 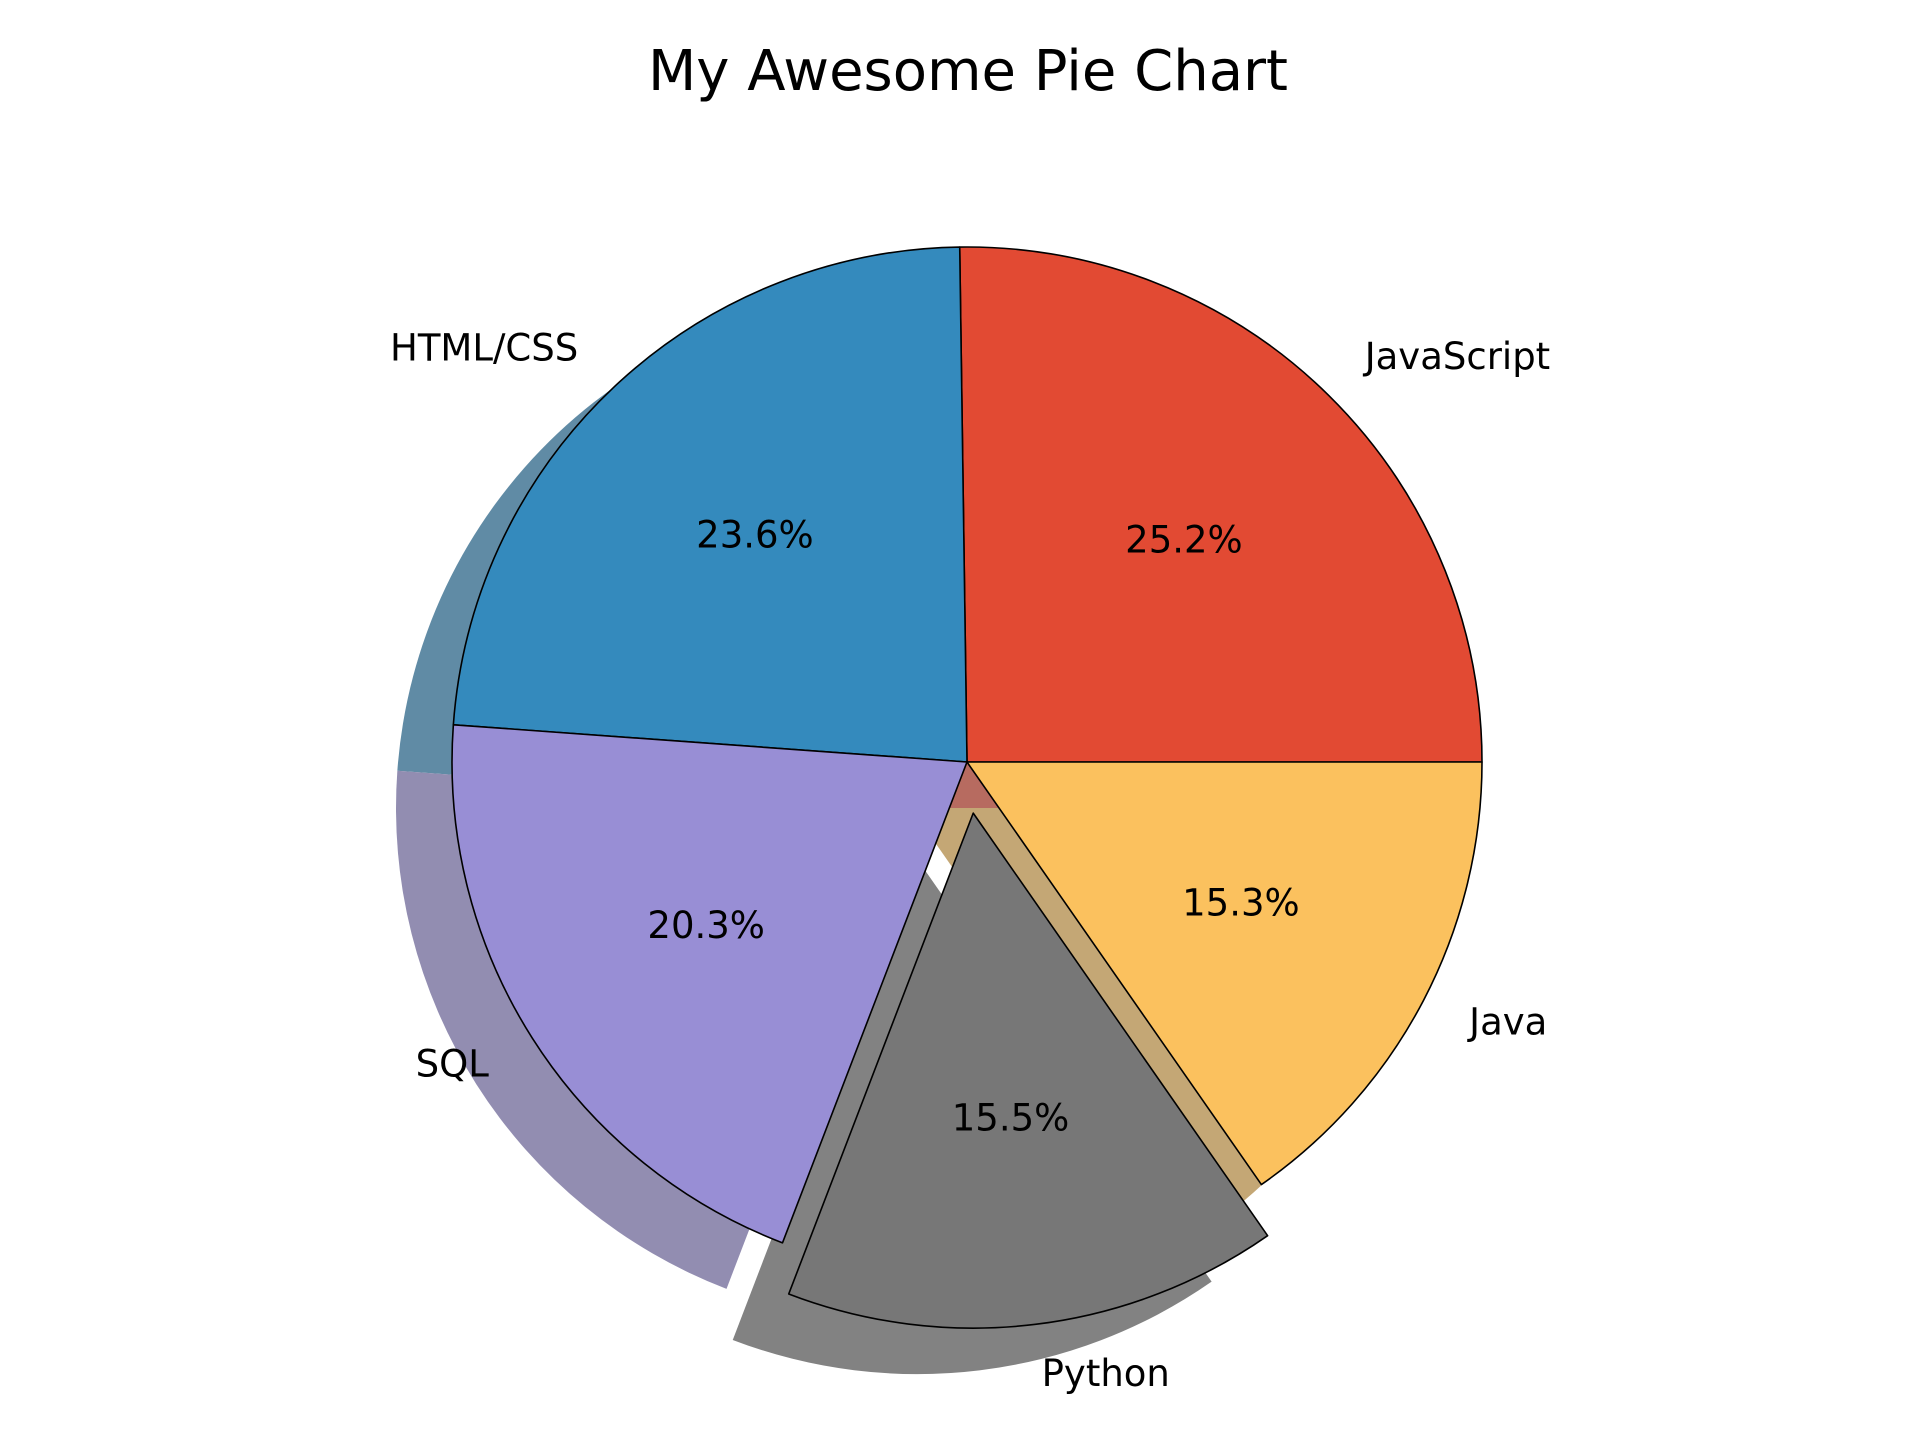 What do you see at coordinates (1241, 903) in the screenshot?
I see `slice-percent-java: 15.3%` at bounding box center [1241, 903].